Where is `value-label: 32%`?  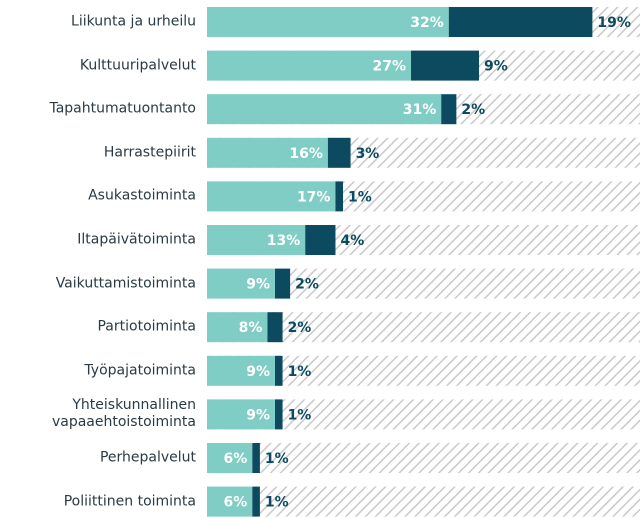 value-label: 32% is located at coordinates (427, 23).